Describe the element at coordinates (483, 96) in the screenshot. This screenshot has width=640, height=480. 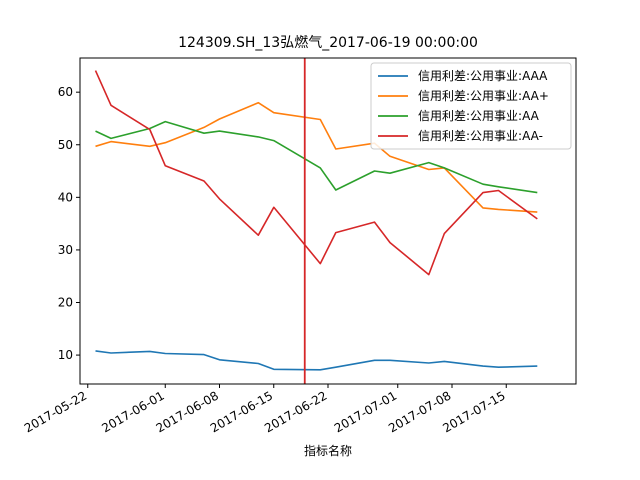
I see `legend-label-2: 信用利差:公用事业:AA+` at that location.